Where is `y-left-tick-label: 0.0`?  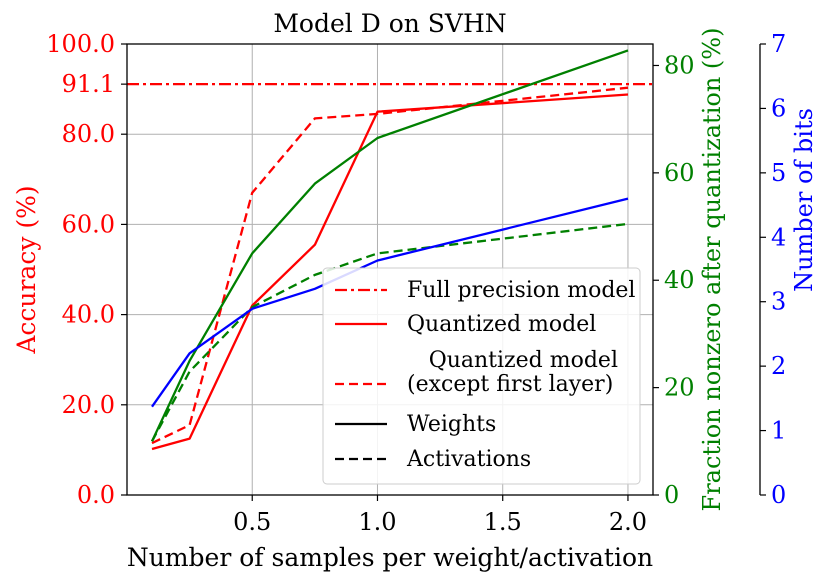
y-left-tick-label: 0.0 is located at coordinates (96, 495).